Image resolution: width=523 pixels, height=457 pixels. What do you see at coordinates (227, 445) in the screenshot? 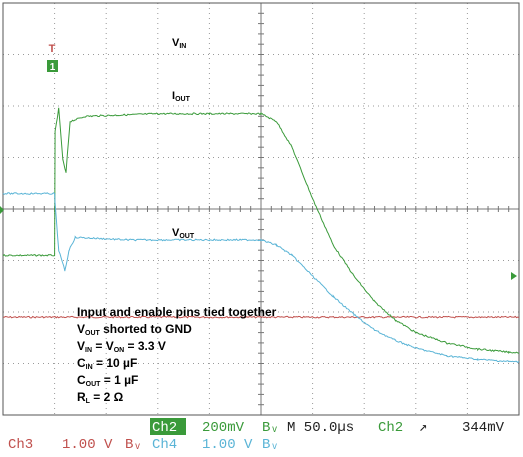
I see `ch4-scale: 1.00 V` at bounding box center [227, 445].